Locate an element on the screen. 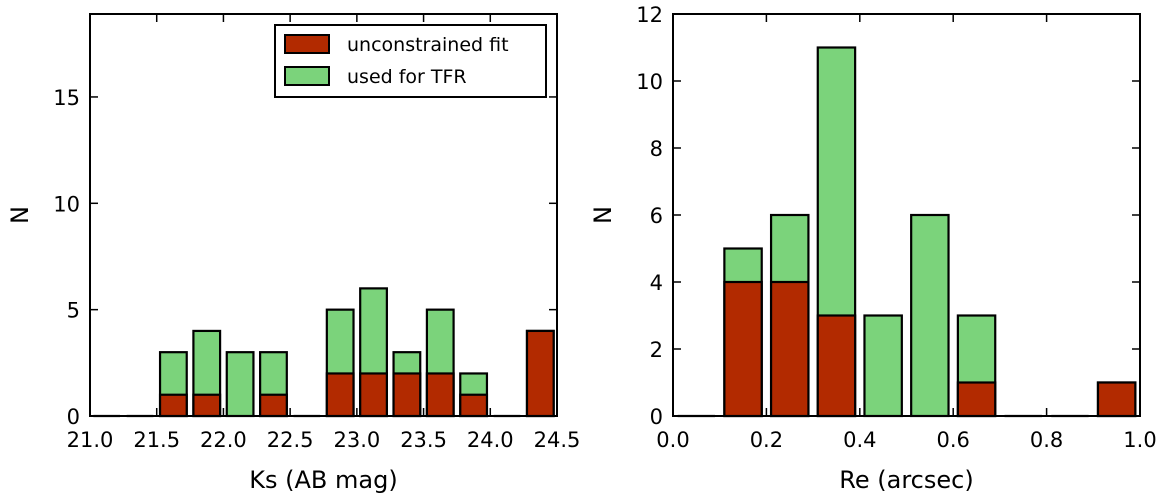  x-tick-label: 1.0 is located at coordinates (1139, 440).